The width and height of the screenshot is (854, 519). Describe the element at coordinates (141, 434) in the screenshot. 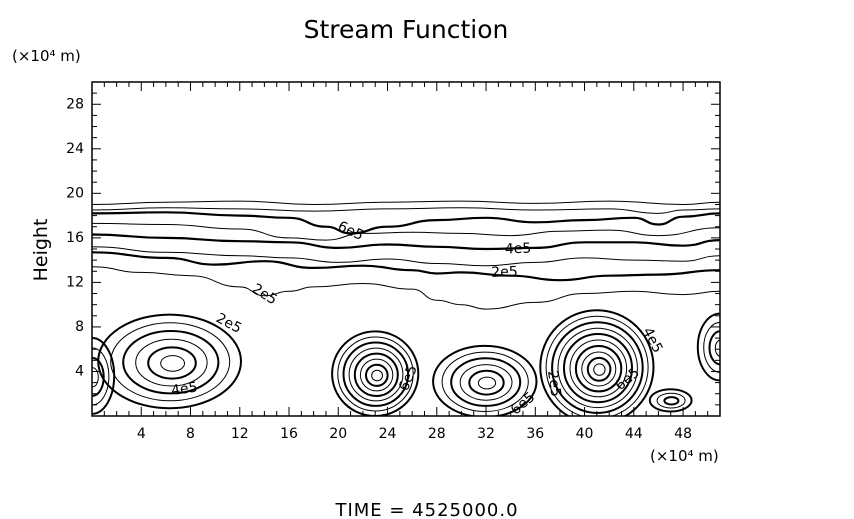

I see `x-tick-label: 4` at that location.